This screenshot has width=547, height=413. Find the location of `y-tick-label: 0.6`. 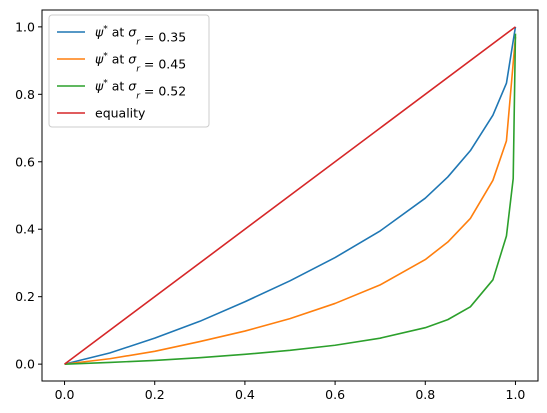

y-tick-label: 0.6 is located at coordinates (25, 161).